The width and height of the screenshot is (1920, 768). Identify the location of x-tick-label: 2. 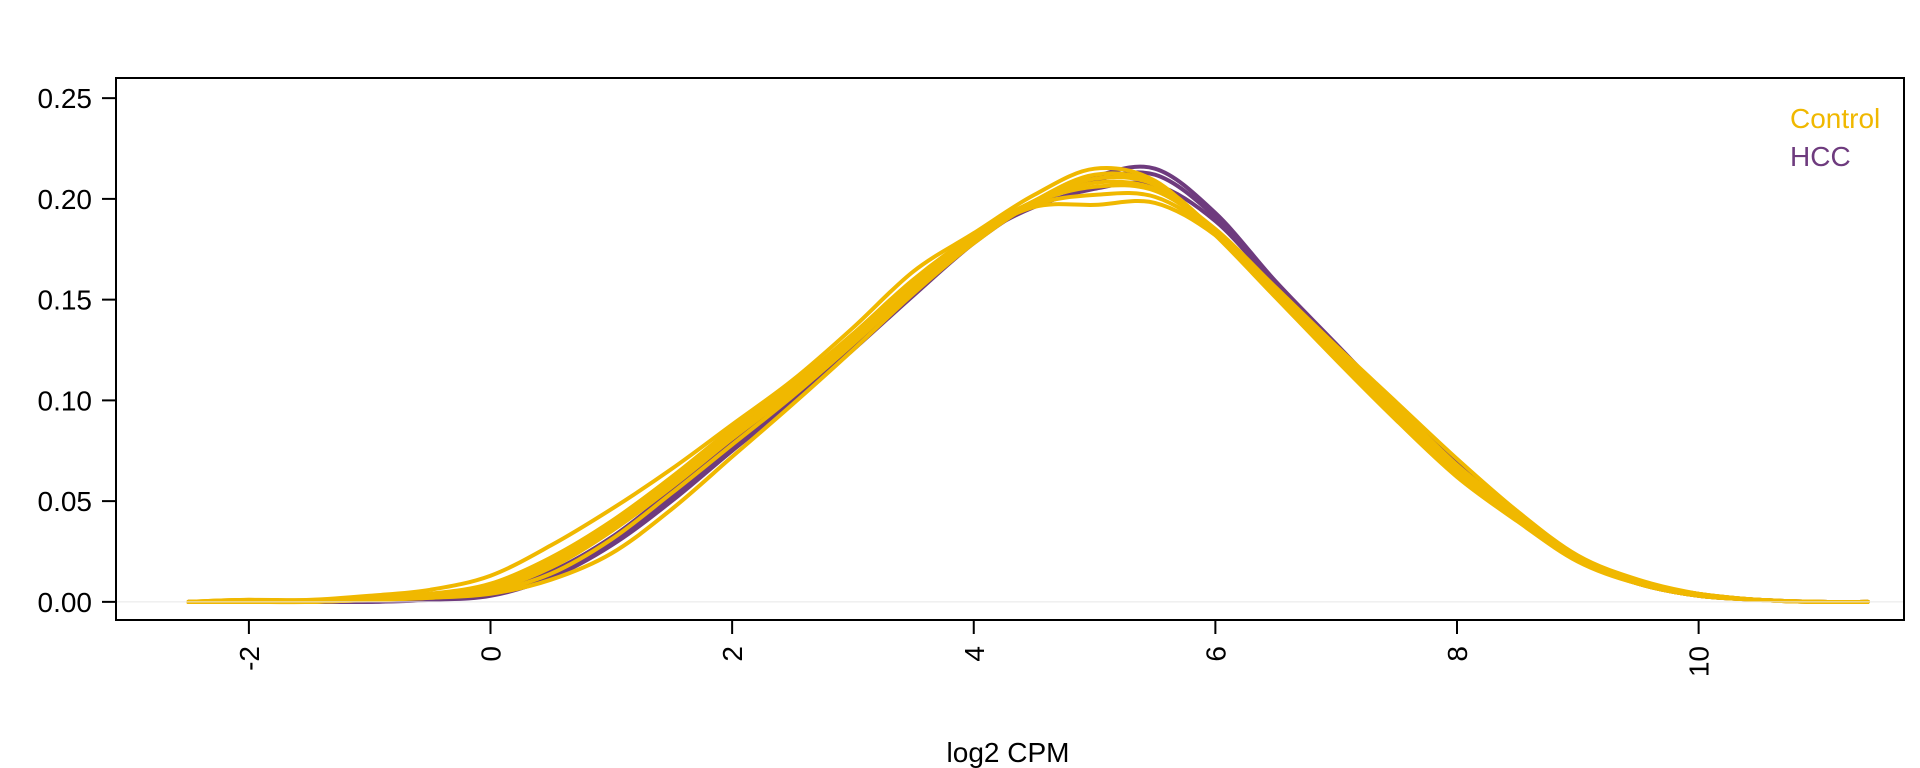
(732, 654).